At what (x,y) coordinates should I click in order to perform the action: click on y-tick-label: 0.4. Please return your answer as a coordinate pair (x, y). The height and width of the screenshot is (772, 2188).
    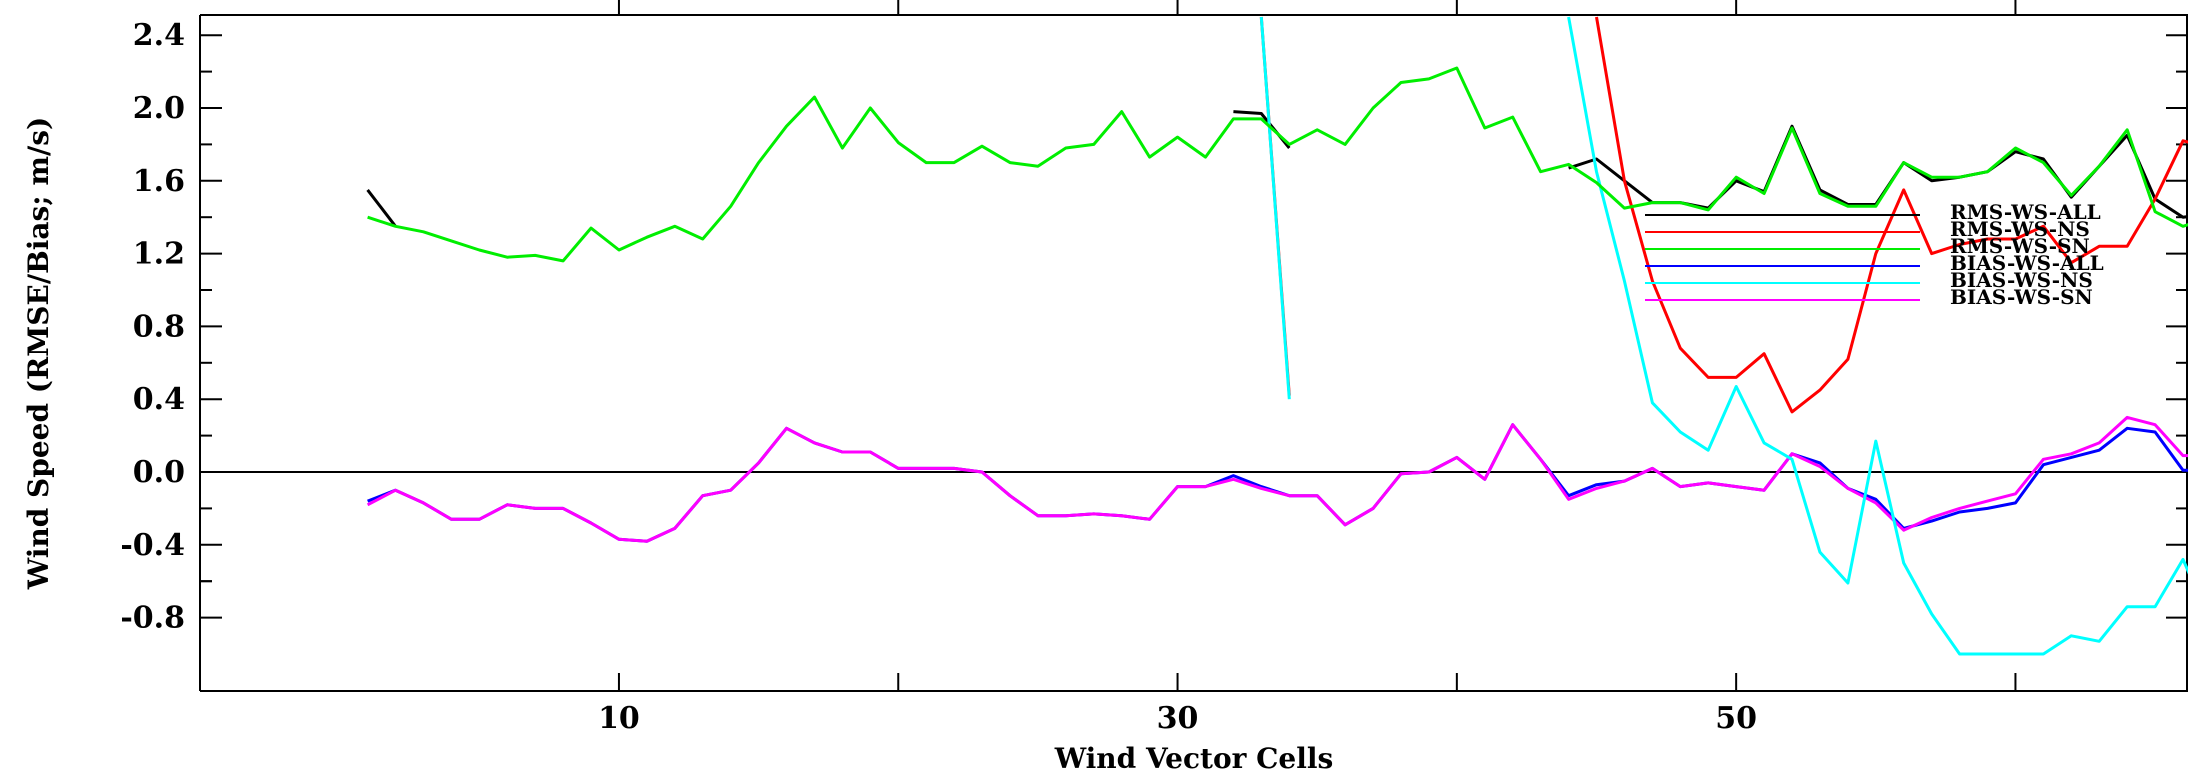
    Looking at the image, I should click on (159, 399).